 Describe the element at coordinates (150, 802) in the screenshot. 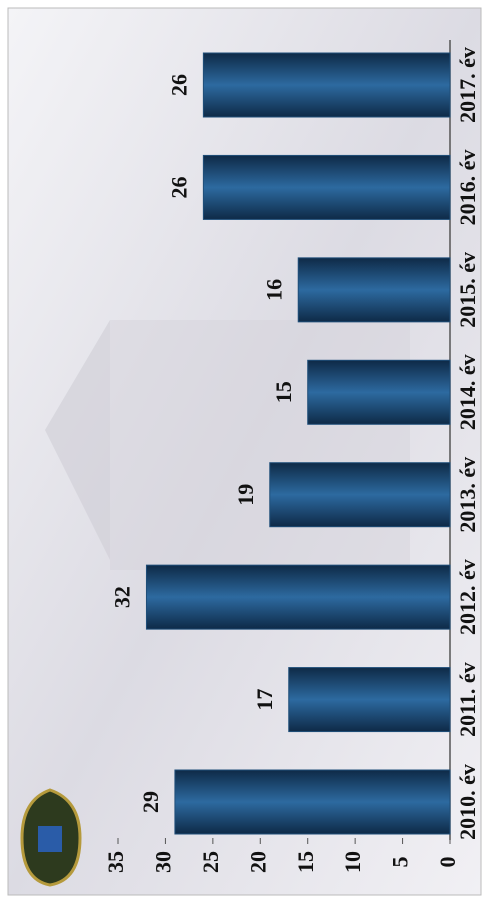

I see `value-label: 29` at that location.